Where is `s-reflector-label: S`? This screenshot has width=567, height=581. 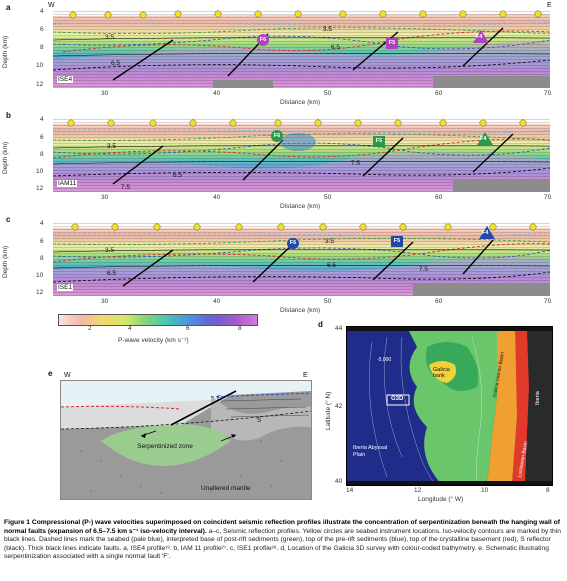 s-reflector-label: S is located at coordinates (259, 420).